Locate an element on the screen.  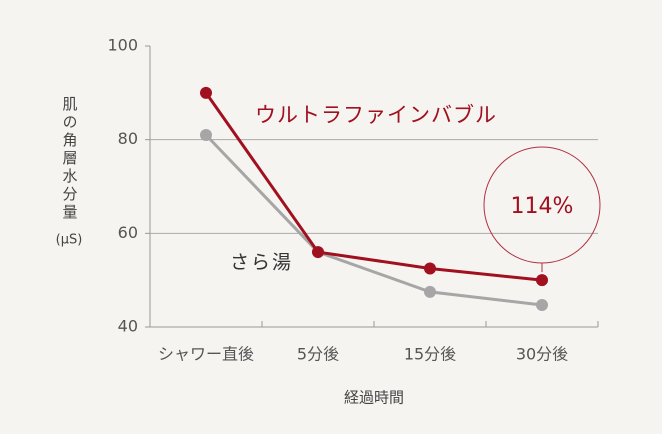
y-tick-label: 80 is located at coordinates (128, 138).